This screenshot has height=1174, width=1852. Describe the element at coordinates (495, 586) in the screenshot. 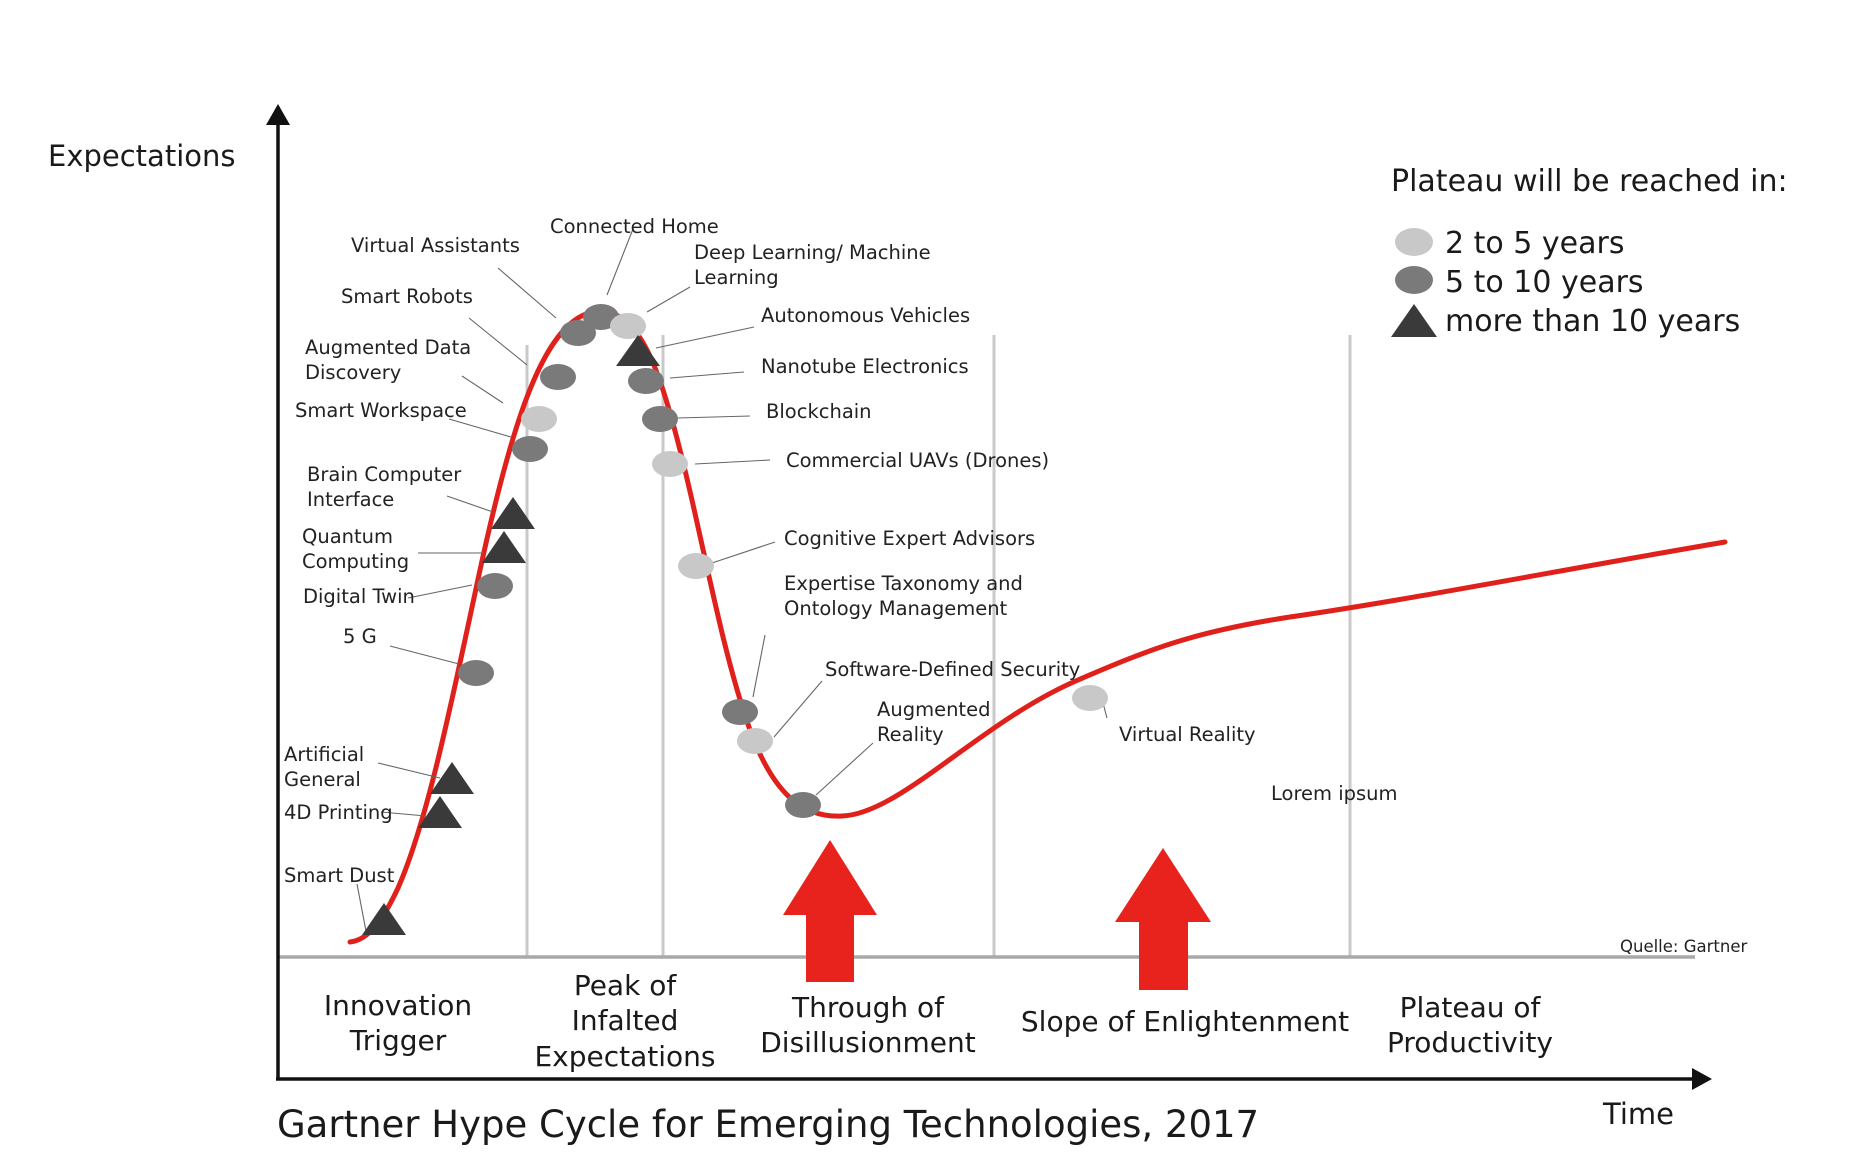

I see `marker-digital-twin` at that location.